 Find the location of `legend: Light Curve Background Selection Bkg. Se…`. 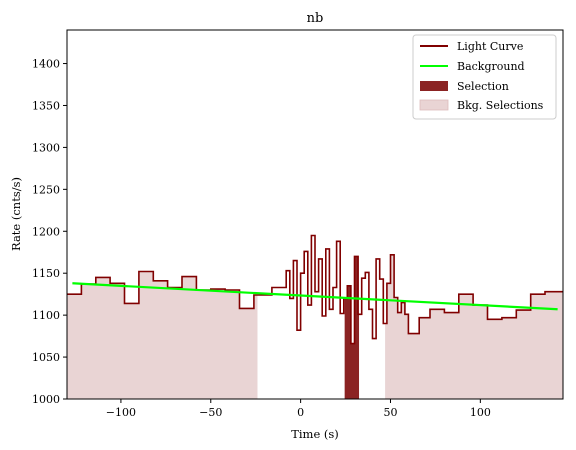

legend: Light Curve Background Selection Bkg. Se… is located at coordinates (484, 77).